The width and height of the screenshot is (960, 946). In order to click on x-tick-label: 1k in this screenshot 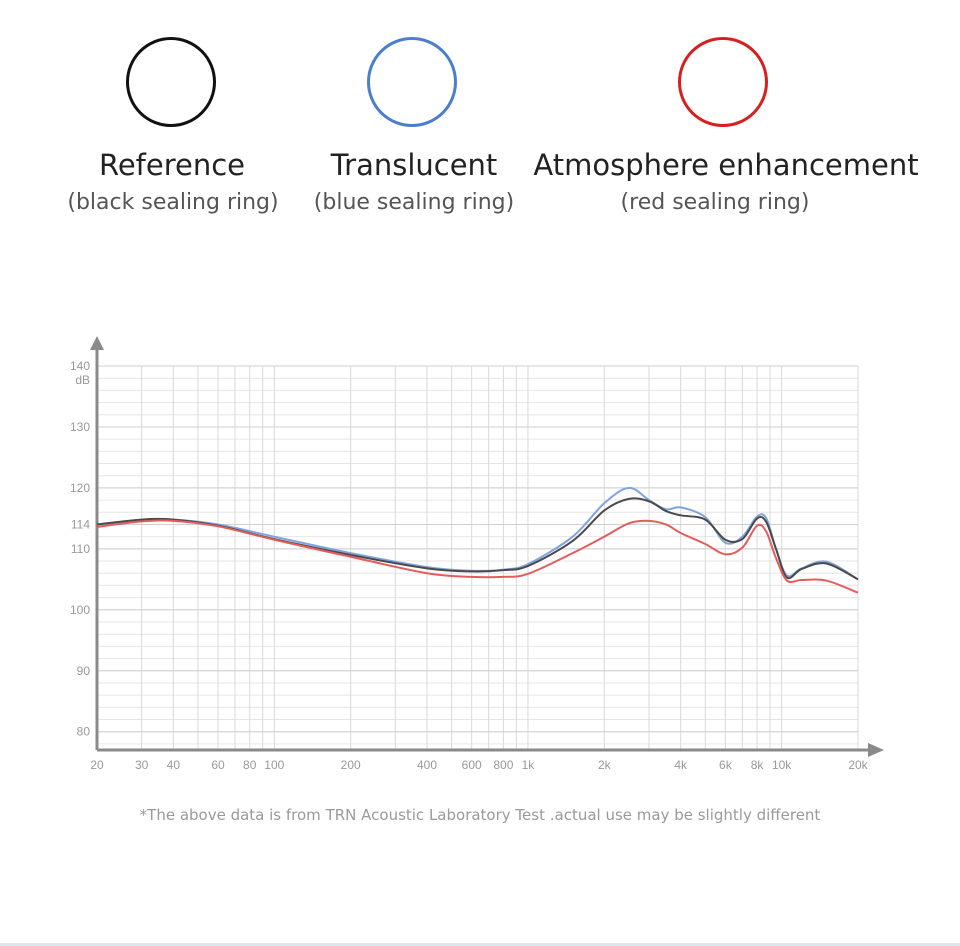, I will do `click(529, 765)`.